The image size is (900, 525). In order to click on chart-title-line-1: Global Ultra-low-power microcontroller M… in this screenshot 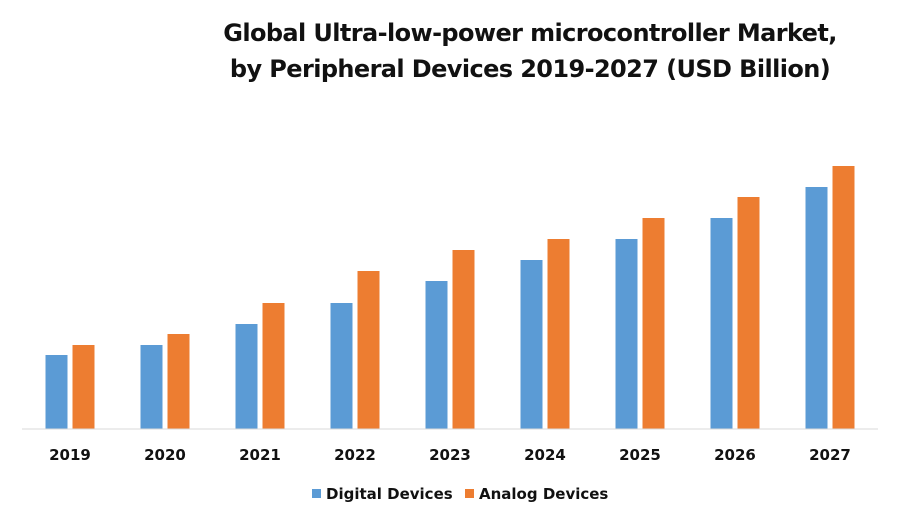, I will do `click(530, 33)`.